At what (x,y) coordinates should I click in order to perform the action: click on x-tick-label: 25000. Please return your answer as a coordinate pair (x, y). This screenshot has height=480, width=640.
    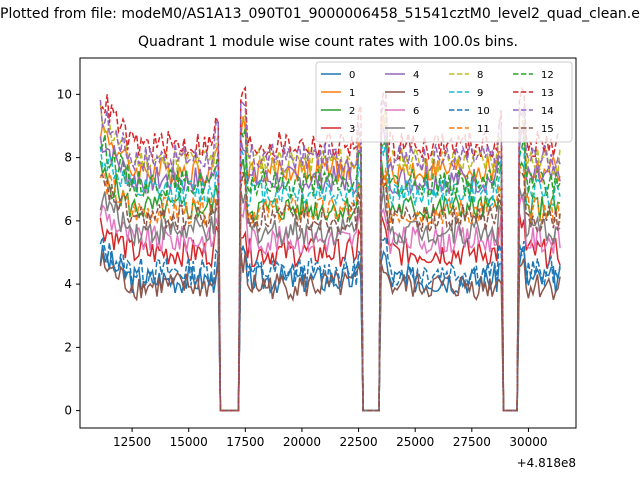
    Looking at the image, I should click on (415, 442).